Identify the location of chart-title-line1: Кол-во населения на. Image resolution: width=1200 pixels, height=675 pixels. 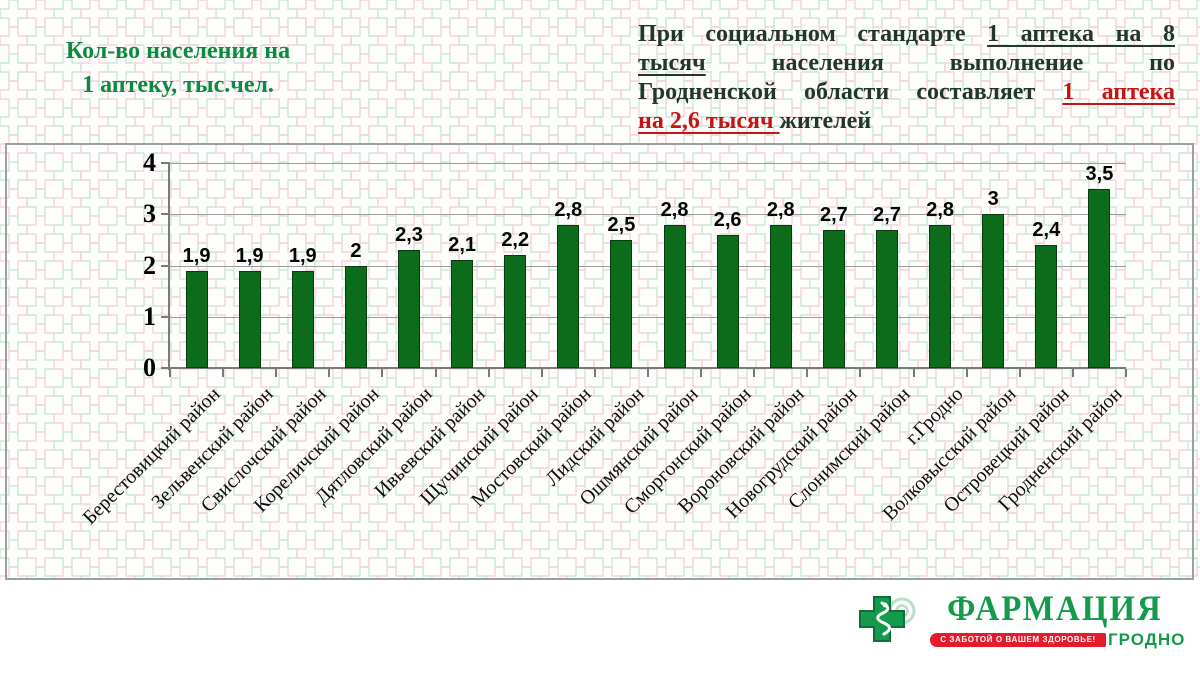
(178, 51).